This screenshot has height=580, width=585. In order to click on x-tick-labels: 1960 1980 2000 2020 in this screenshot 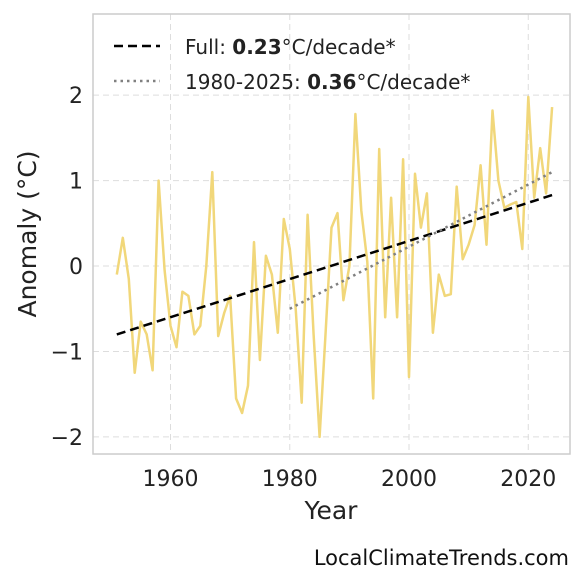, I will do `click(350, 479)`.